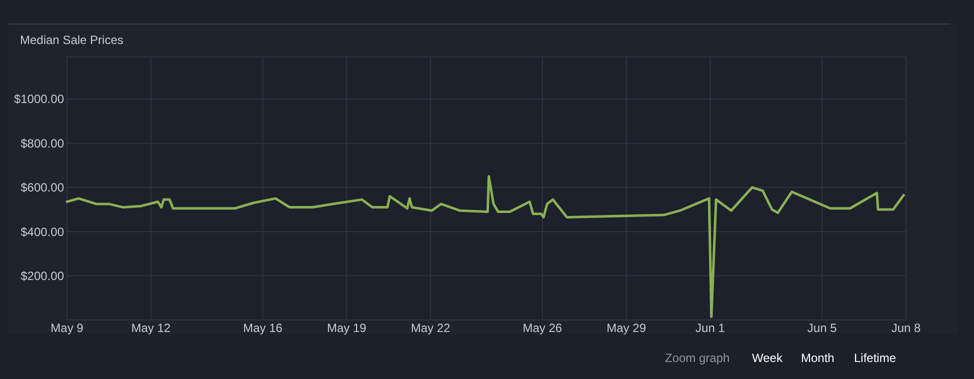  What do you see at coordinates (768, 358) in the screenshot?
I see `text: Week` at bounding box center [768, 358].